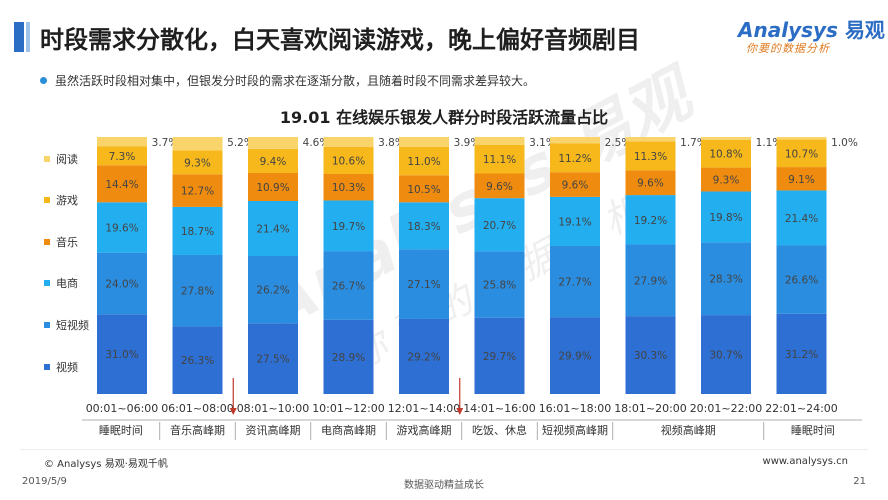 The height and width of the screenshot is (500, 888). I want to click on data-label-电商-1: 19.6%, so click(121, 228).